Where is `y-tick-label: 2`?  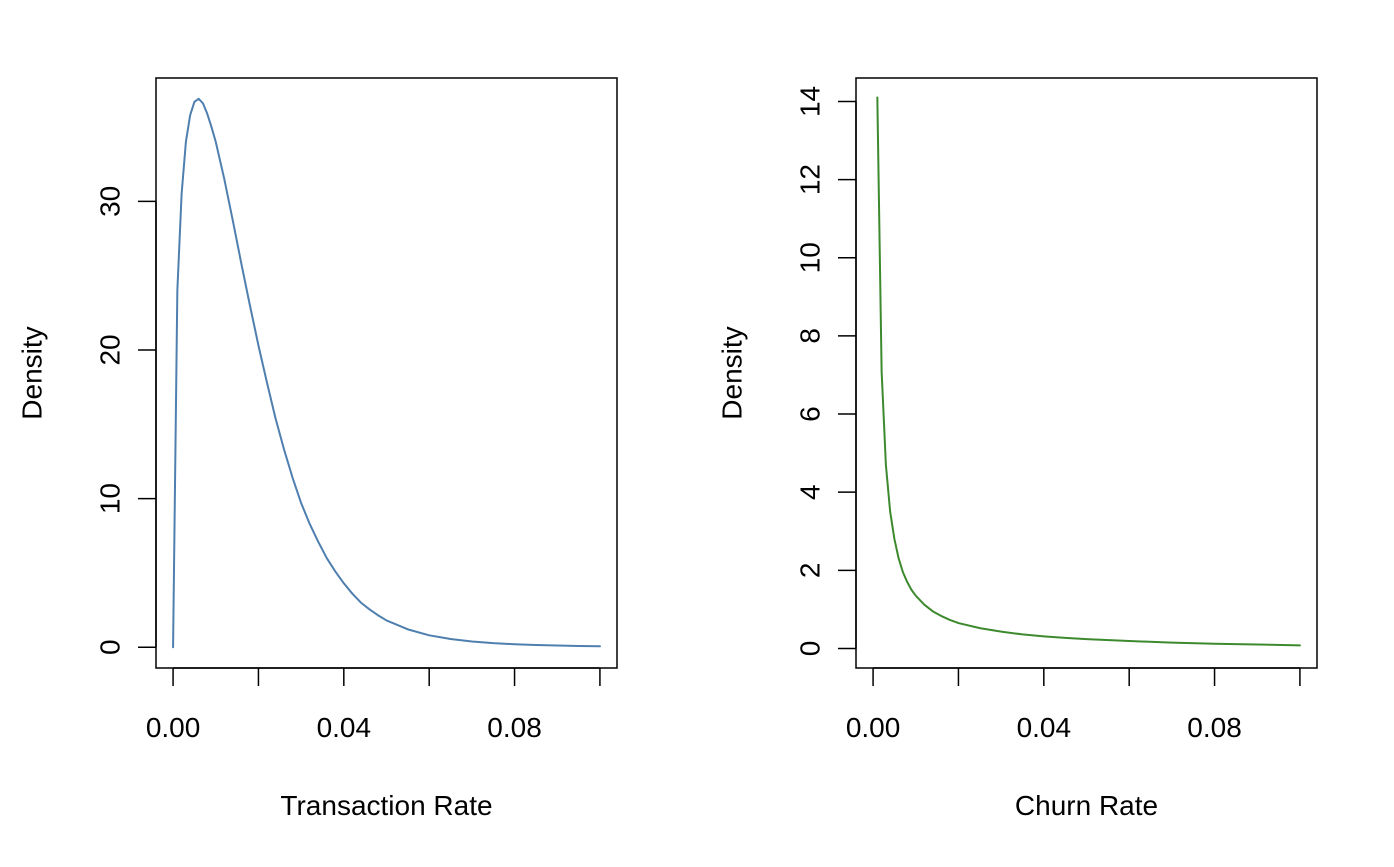
y-tick-label: 2 is located at coordinates (809, 571).